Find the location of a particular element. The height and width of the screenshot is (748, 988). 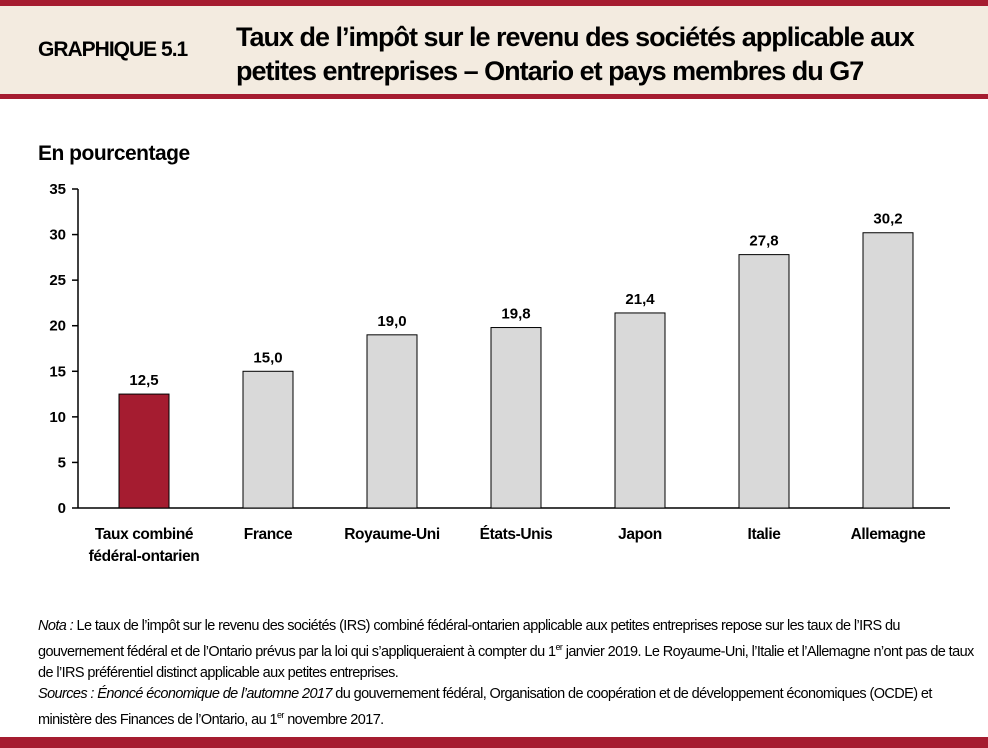

data-label: 12,5 is located at coordinates (143, 380).